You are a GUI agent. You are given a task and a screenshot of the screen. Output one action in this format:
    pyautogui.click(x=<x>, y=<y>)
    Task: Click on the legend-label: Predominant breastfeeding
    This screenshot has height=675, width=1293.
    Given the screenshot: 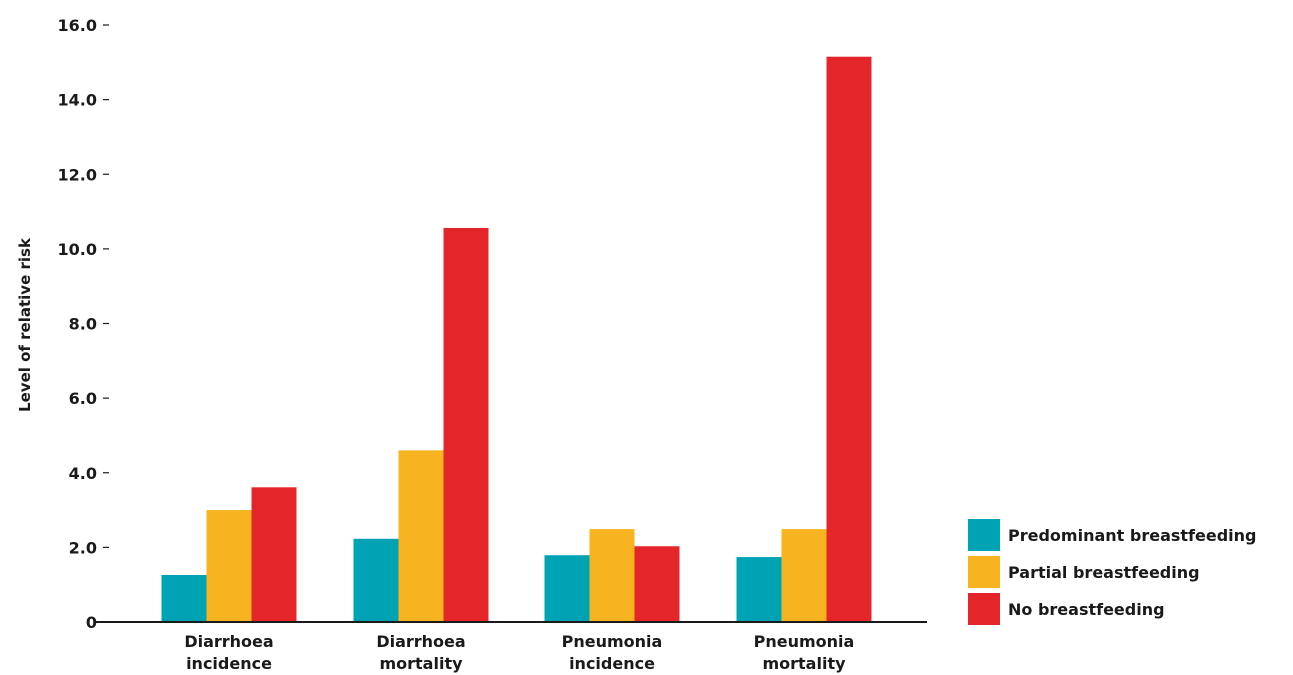 What is the action you would take?
    pyautogui.click(x=1132, y=535)
    